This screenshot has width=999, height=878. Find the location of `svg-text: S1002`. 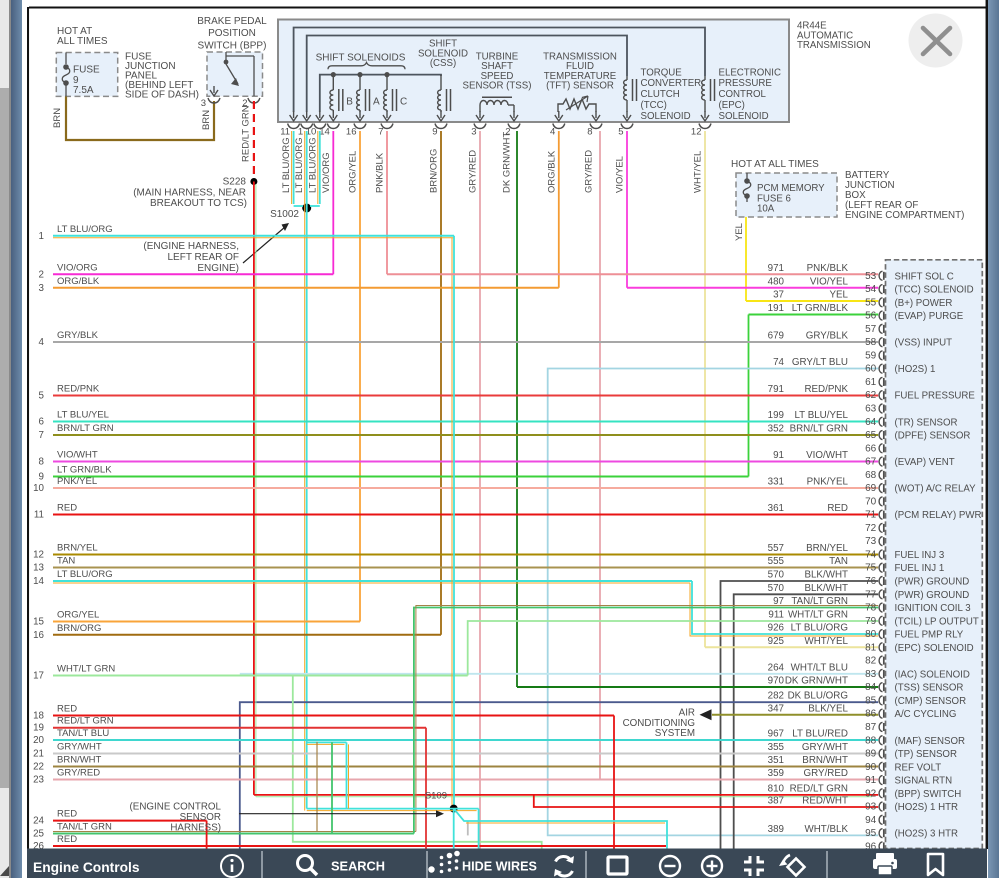

svg-text: S1002 is located at coordinates (284, 214).